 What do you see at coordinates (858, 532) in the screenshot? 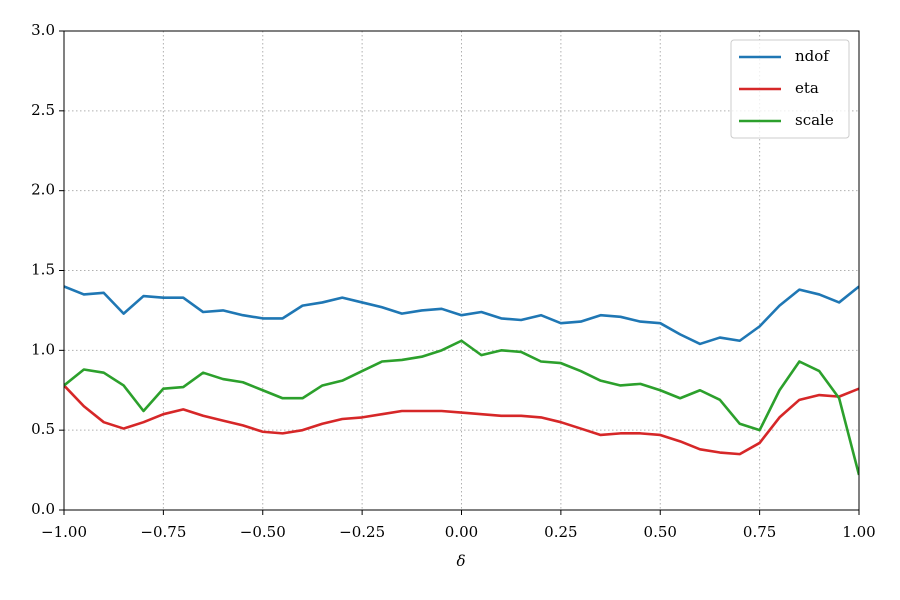
I see `x-tick-label: 1.00` at bounding box center [858, 532].